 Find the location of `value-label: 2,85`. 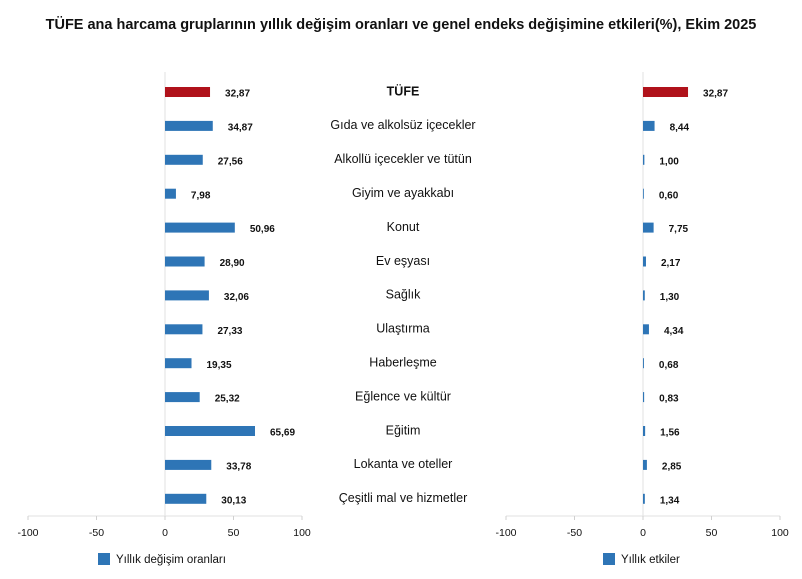

value-label: 2,85 is located at coordinates (672, 467).